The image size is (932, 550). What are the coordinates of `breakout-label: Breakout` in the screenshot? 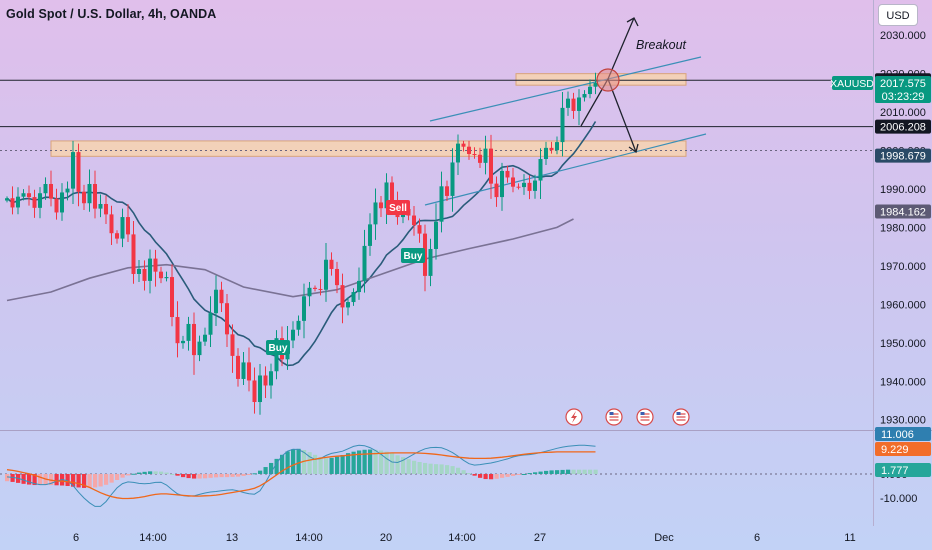 It's located at (661, 45).